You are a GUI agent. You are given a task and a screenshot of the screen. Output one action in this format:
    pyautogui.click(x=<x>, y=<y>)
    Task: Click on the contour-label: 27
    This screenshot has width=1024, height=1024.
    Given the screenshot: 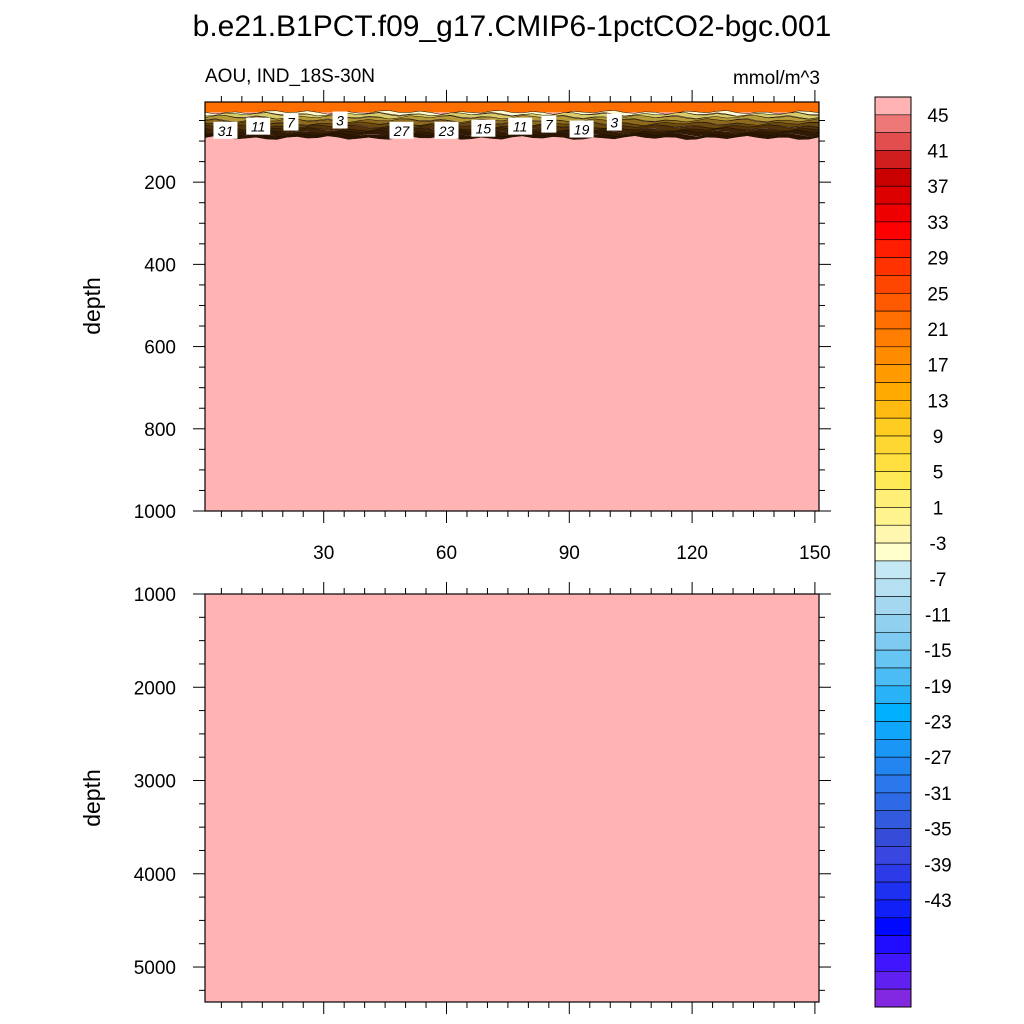 What is the action you would take?
    pyautogui.click(x=402, y=131)
    